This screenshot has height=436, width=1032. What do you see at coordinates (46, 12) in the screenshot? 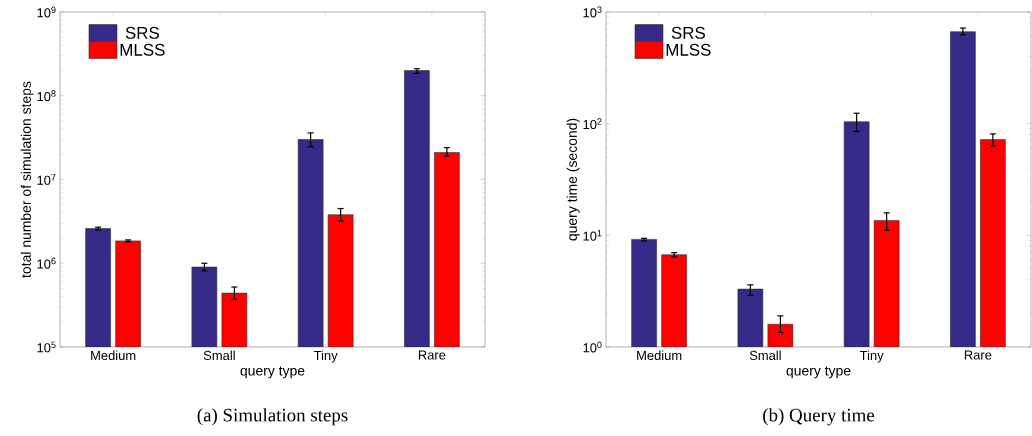
I see `y-tick-label: 10$^{9}$` at bounding box center [46, 12].